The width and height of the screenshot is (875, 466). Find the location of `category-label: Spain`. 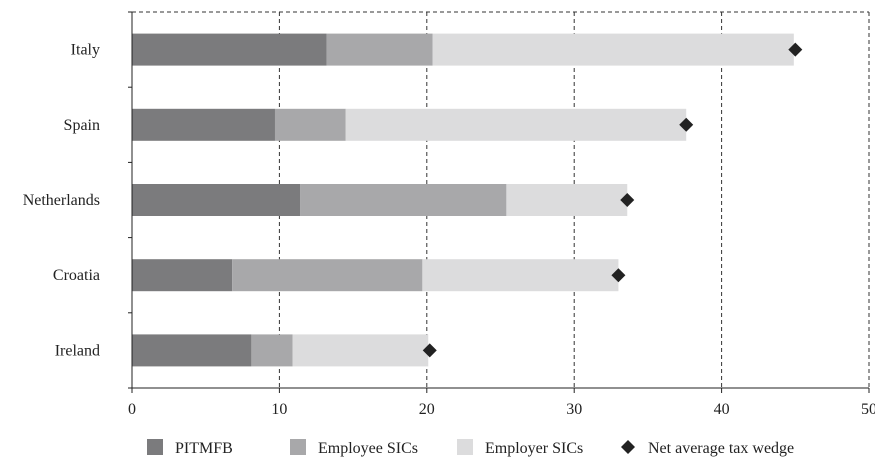

category-label: Spain is located at coordinates (82, 125).